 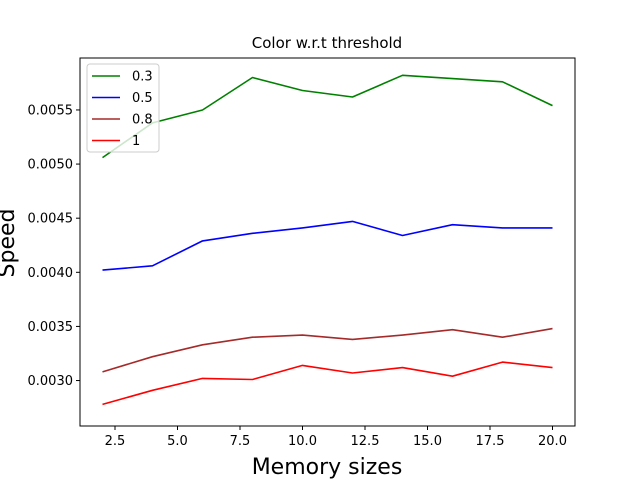 I want to click on legend-box, so click(x=123, y=108).